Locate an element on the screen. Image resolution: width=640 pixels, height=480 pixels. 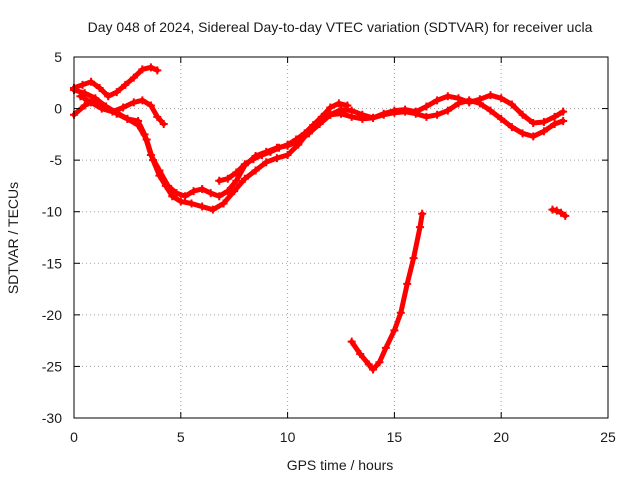
x-tick-label: 25 is located at coordinates (608, 437).